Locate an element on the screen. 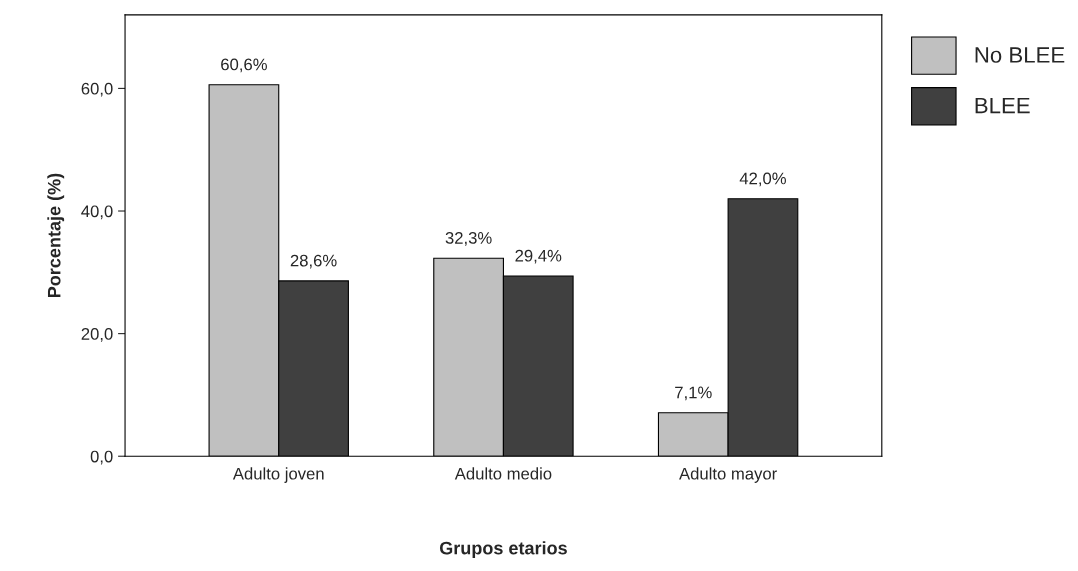 The width and height of the screenshot is (1078, 571). legend-label: BLEE is located at coordinates (1002, 105).